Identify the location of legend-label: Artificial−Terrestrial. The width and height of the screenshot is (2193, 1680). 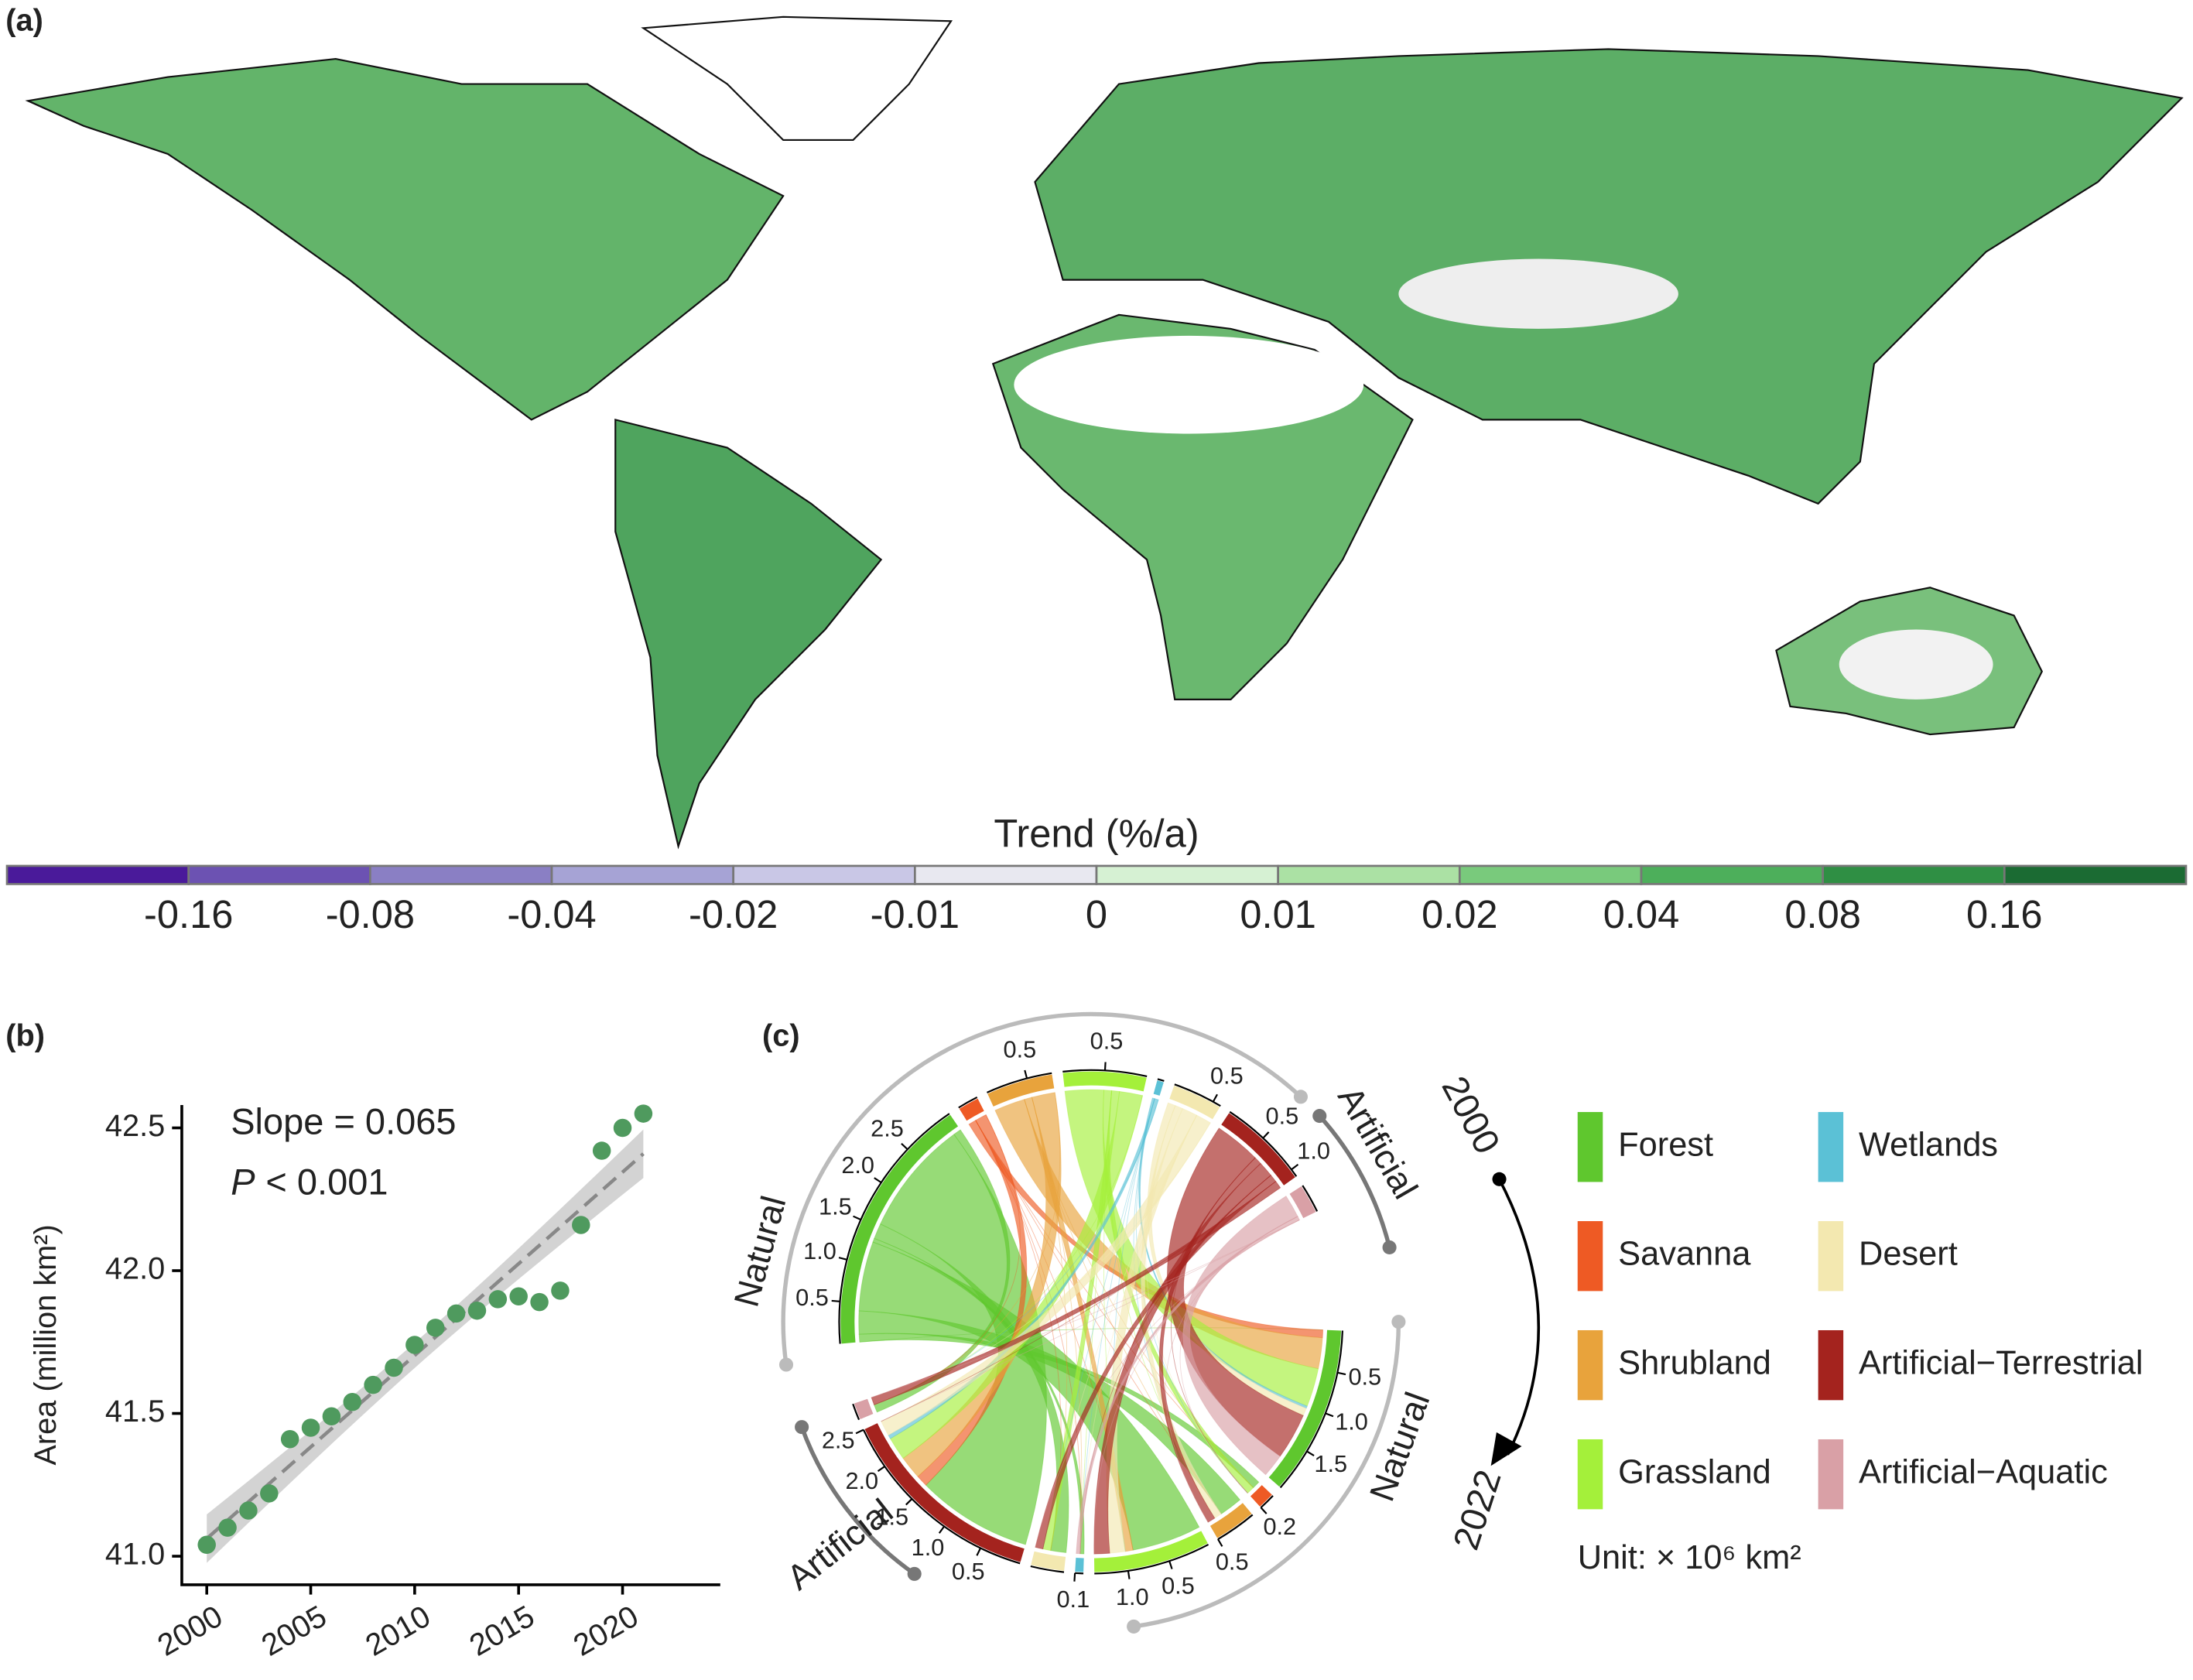
(2001, 1363).